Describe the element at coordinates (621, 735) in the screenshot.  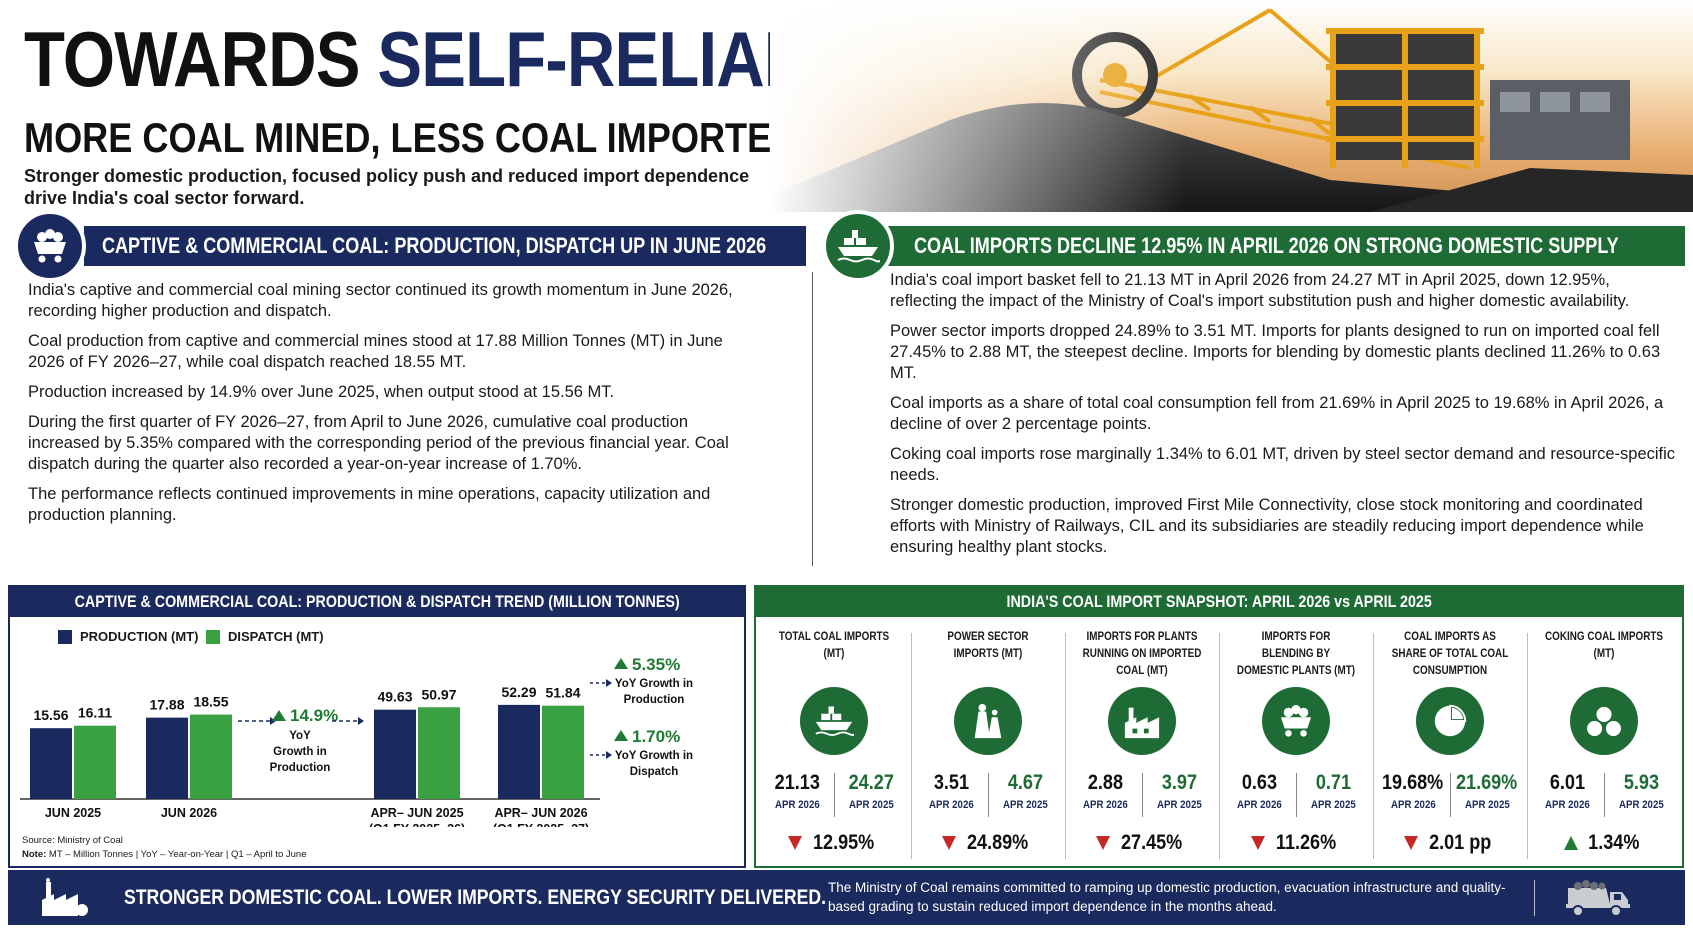
I see `yoy-disp-up-icon` at that location.